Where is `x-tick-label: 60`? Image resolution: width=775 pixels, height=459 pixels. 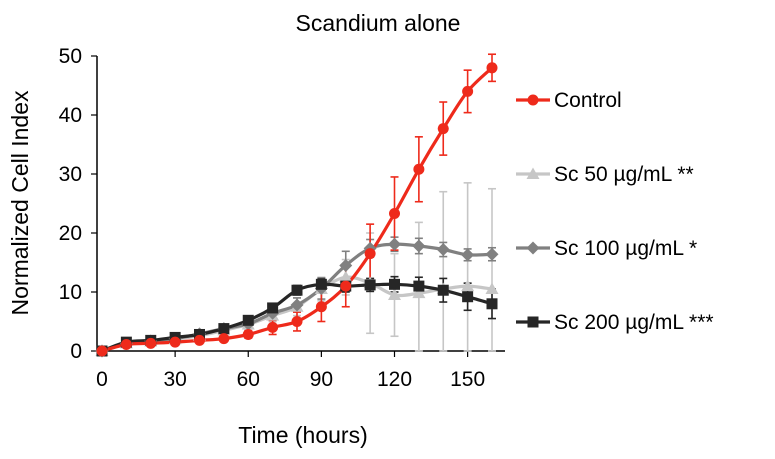
x-tick-label: 60 is located at coordinates (248, 379).